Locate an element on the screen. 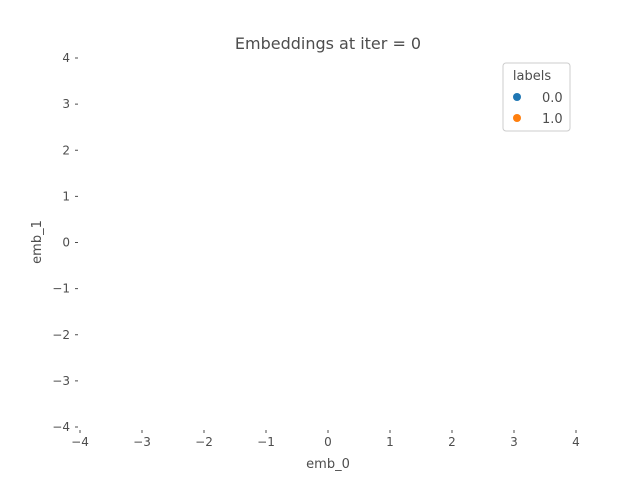 Image resolution: width=640 pixels, height=480 pixels. y-tick-label: −2 is located at coordinates (61, 335).